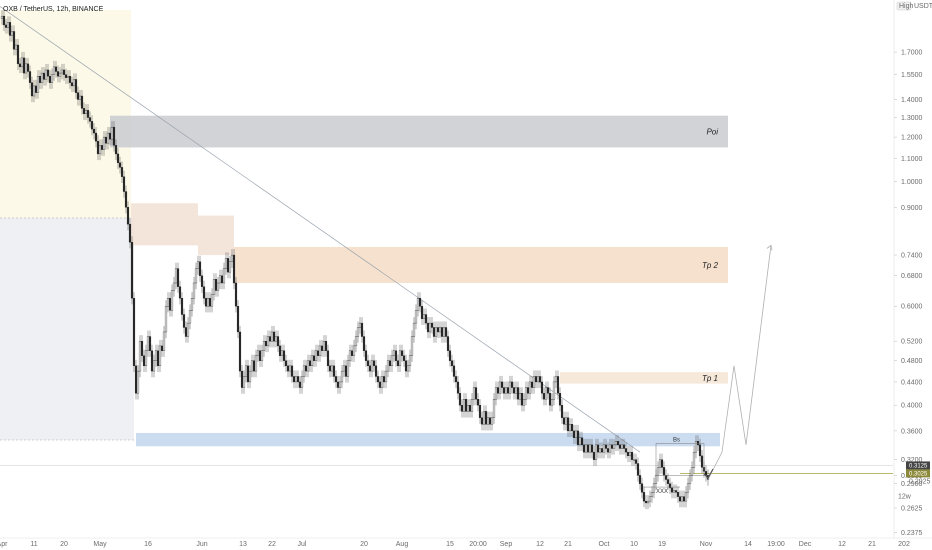 The image size is (932, 550). What do you see at coordinates (748, 544) in the screenshot?
I see `time-tick-label: 14` at bounding box center [748, 544].